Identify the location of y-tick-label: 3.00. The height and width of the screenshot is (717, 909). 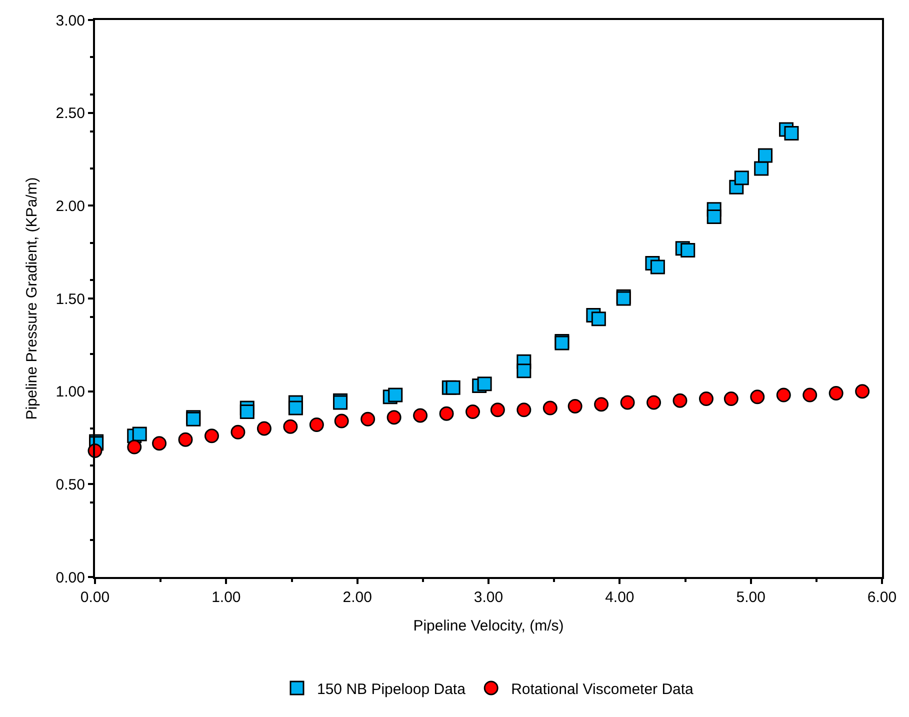
(70, 21).